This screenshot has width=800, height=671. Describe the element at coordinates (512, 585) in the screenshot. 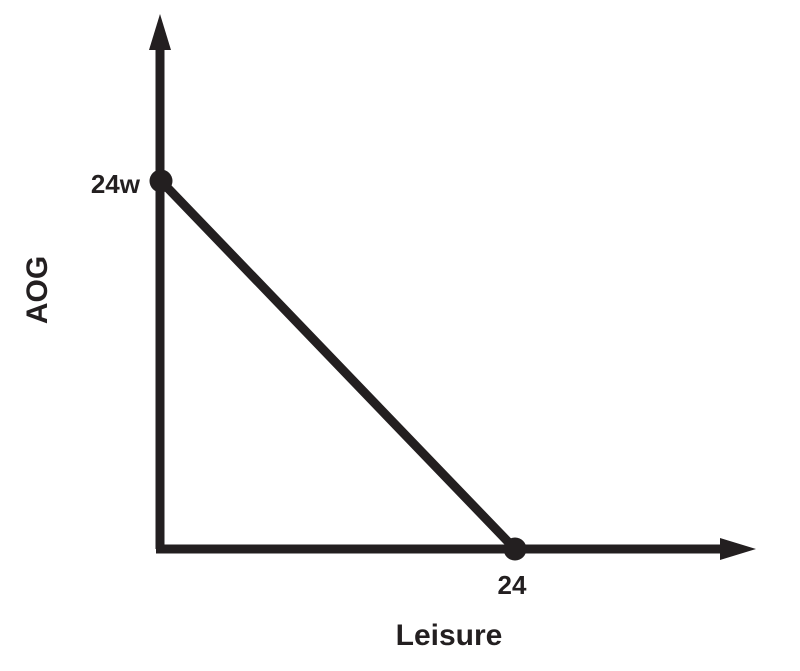

I see `x-tick-label: 24` at that location.